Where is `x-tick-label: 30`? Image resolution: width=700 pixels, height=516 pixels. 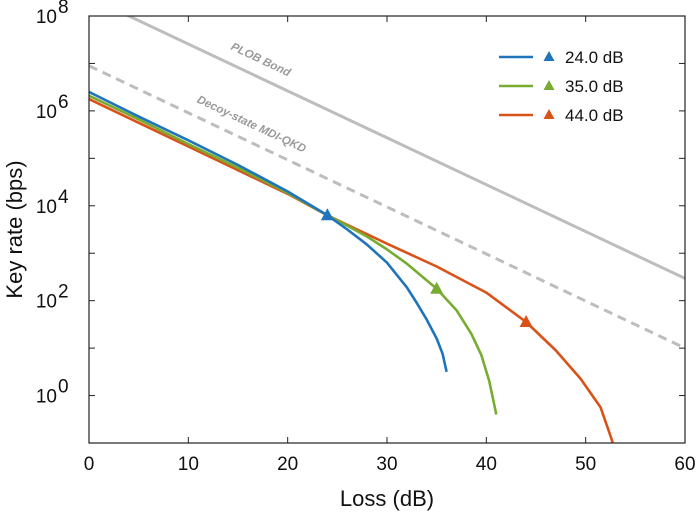
x-tick-label: 30 is located at coordinates (386, 464).